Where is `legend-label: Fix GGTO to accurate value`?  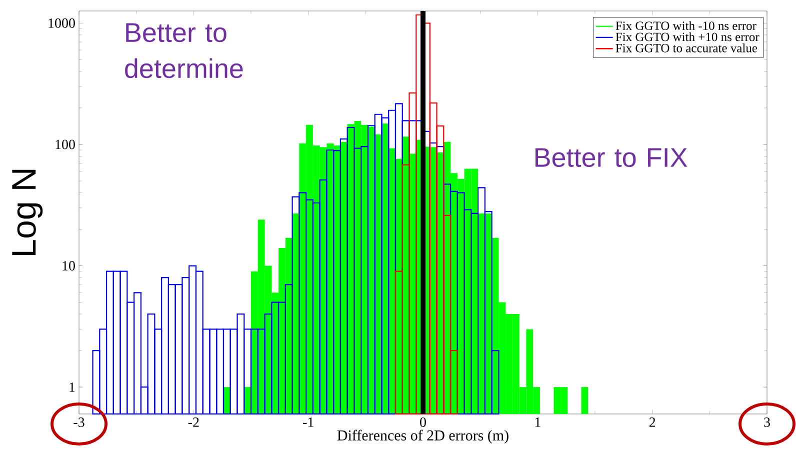 legend-label: Fix GGTO to accurate value is located at coordinates (687, 48).